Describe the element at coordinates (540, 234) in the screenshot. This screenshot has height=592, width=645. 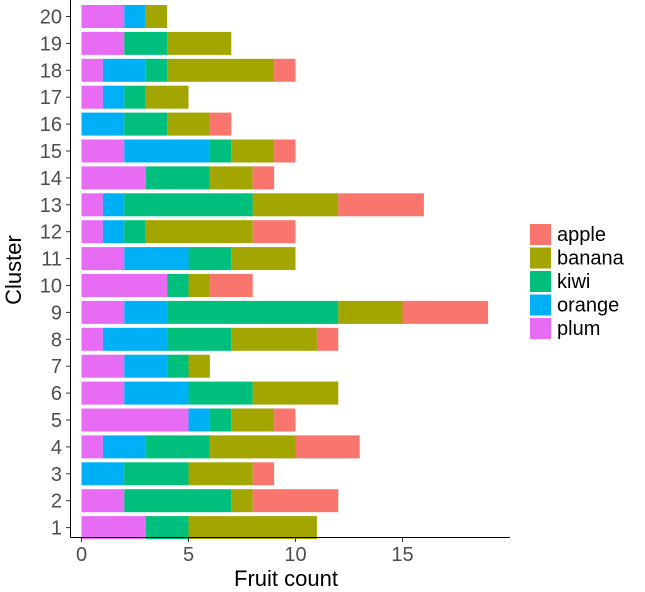
I see `legend-swatch-apple` at that location.